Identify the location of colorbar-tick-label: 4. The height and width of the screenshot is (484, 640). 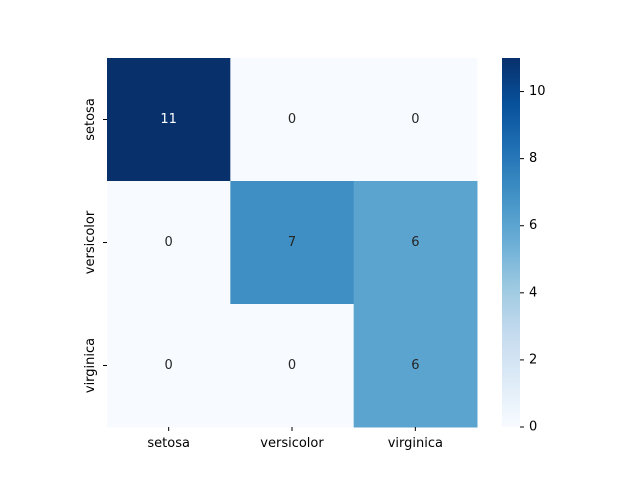
(533, 292).